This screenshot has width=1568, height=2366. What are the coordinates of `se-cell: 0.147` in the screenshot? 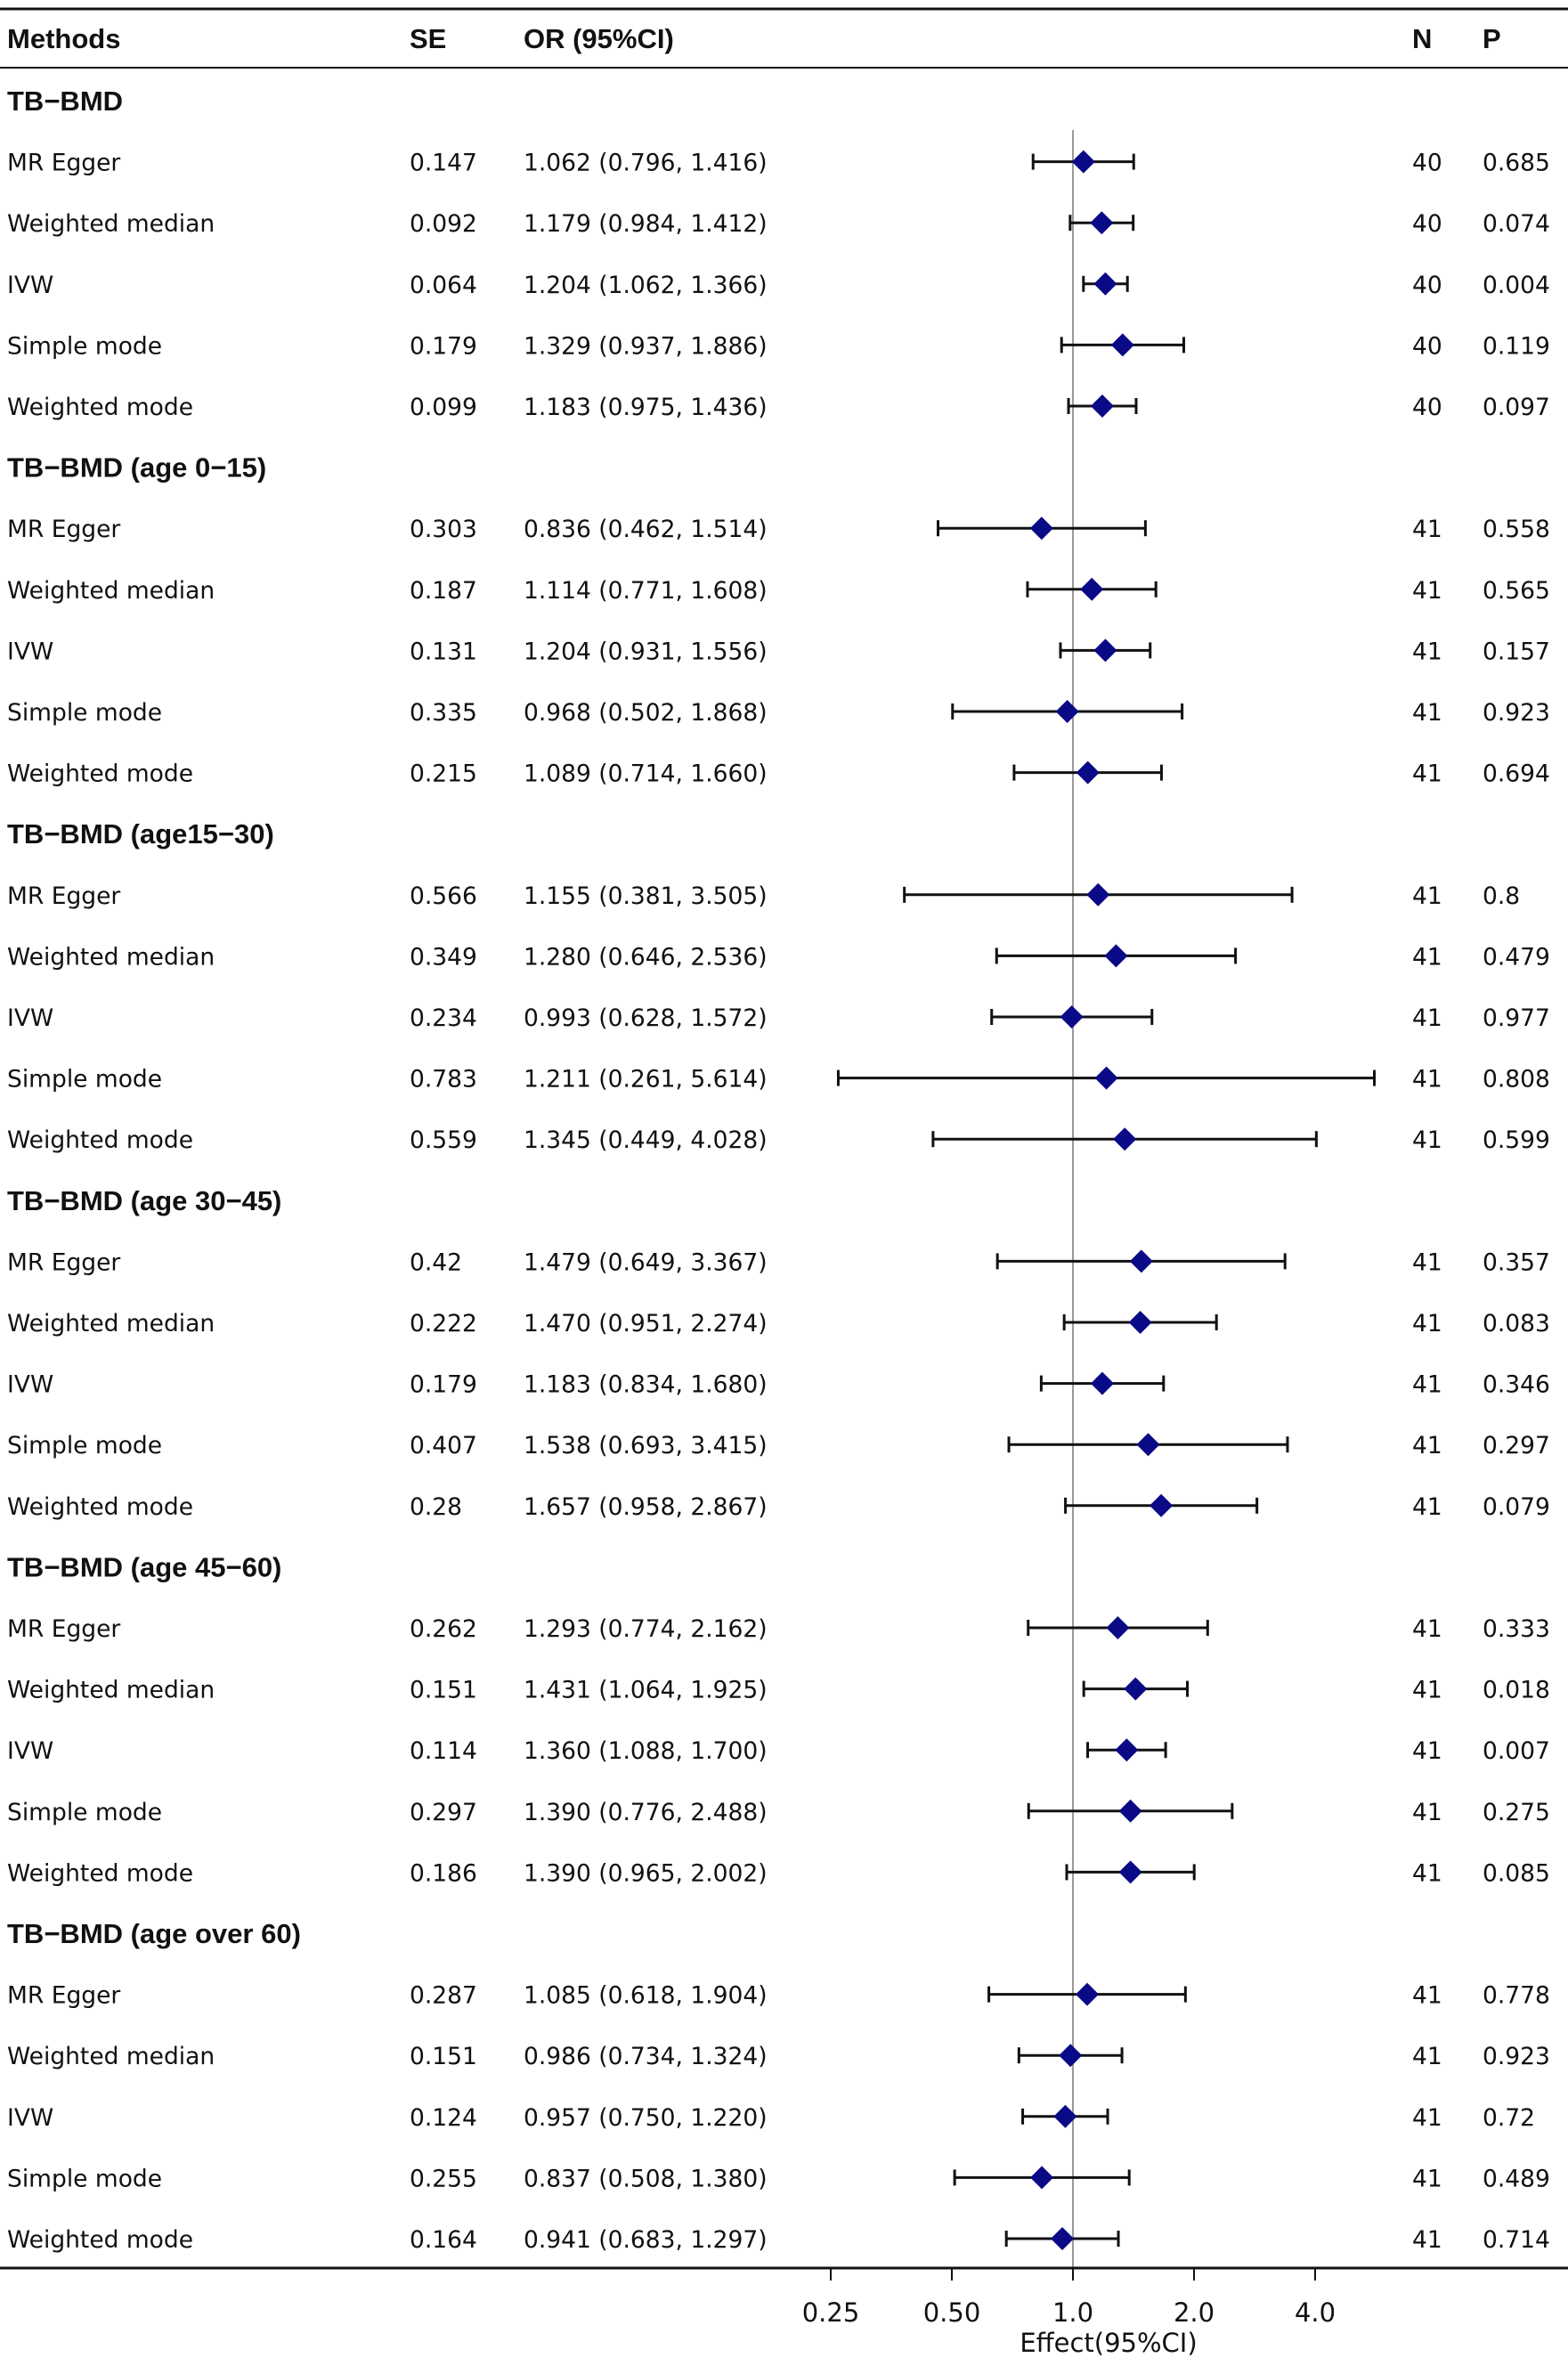 It's located at (443, 163).